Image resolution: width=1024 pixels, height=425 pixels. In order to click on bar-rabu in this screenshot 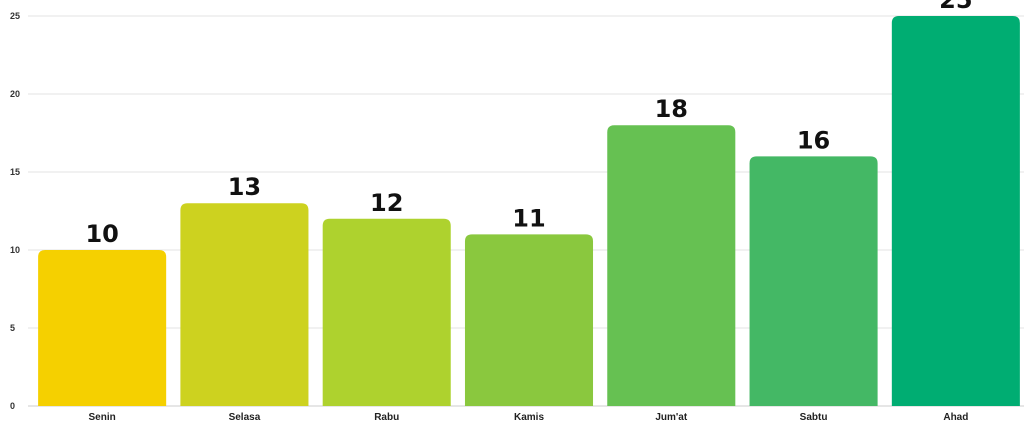, I will do `click(386, 312)`.